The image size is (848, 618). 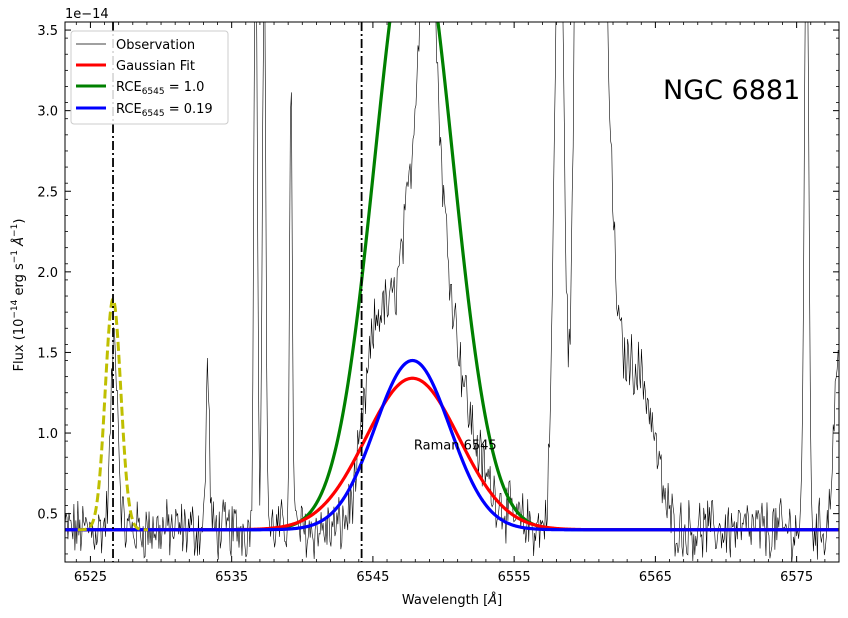 What do you see at coordinates (47, 31) in the screenshot?
I see `y-tick-label-6: 3.5` at bounding box center [47, 31].